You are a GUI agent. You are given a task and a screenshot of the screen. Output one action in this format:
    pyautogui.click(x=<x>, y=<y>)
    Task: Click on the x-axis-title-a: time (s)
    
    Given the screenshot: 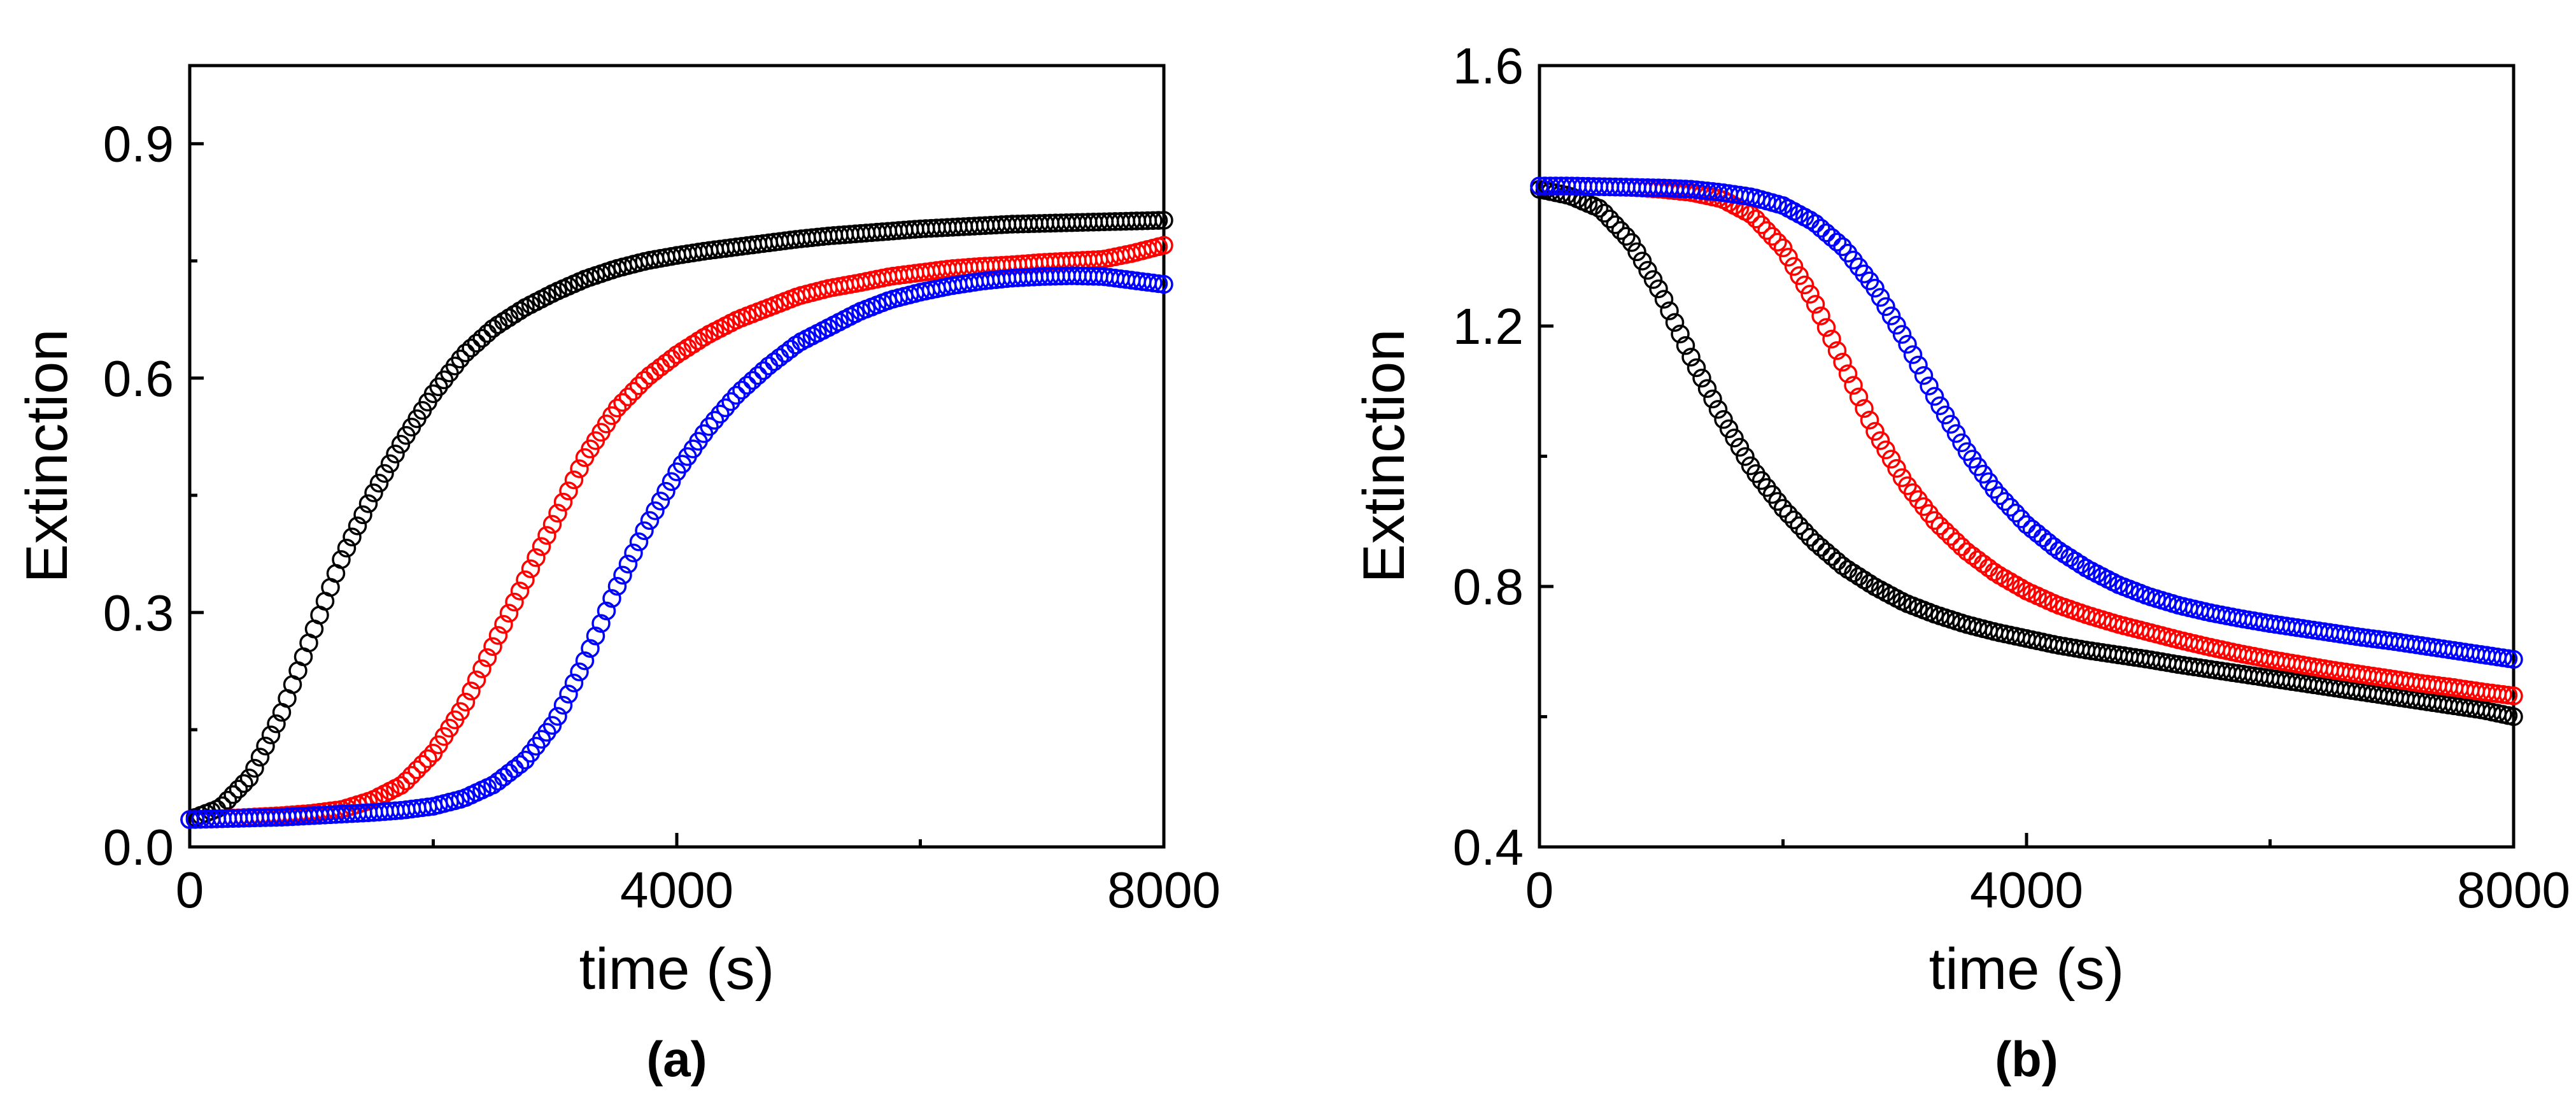 What is the action you would take?
    pyautogui.click(x=677, y=969)
    